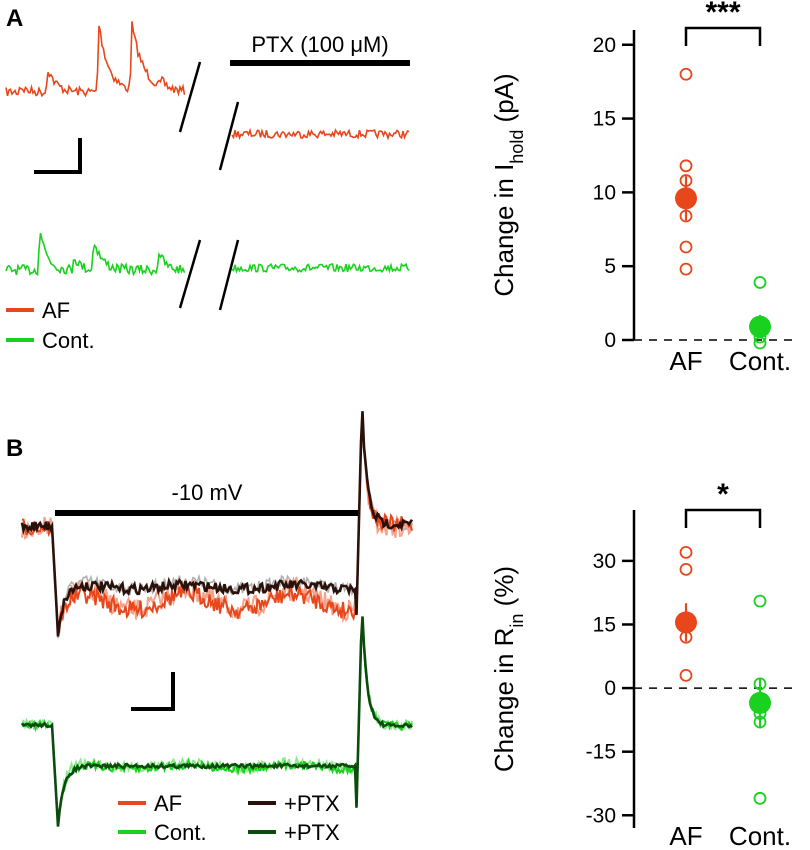  Describe the element at coordinates (722, 14) in the screenshot. I see `significance-stars: ***` at that location.